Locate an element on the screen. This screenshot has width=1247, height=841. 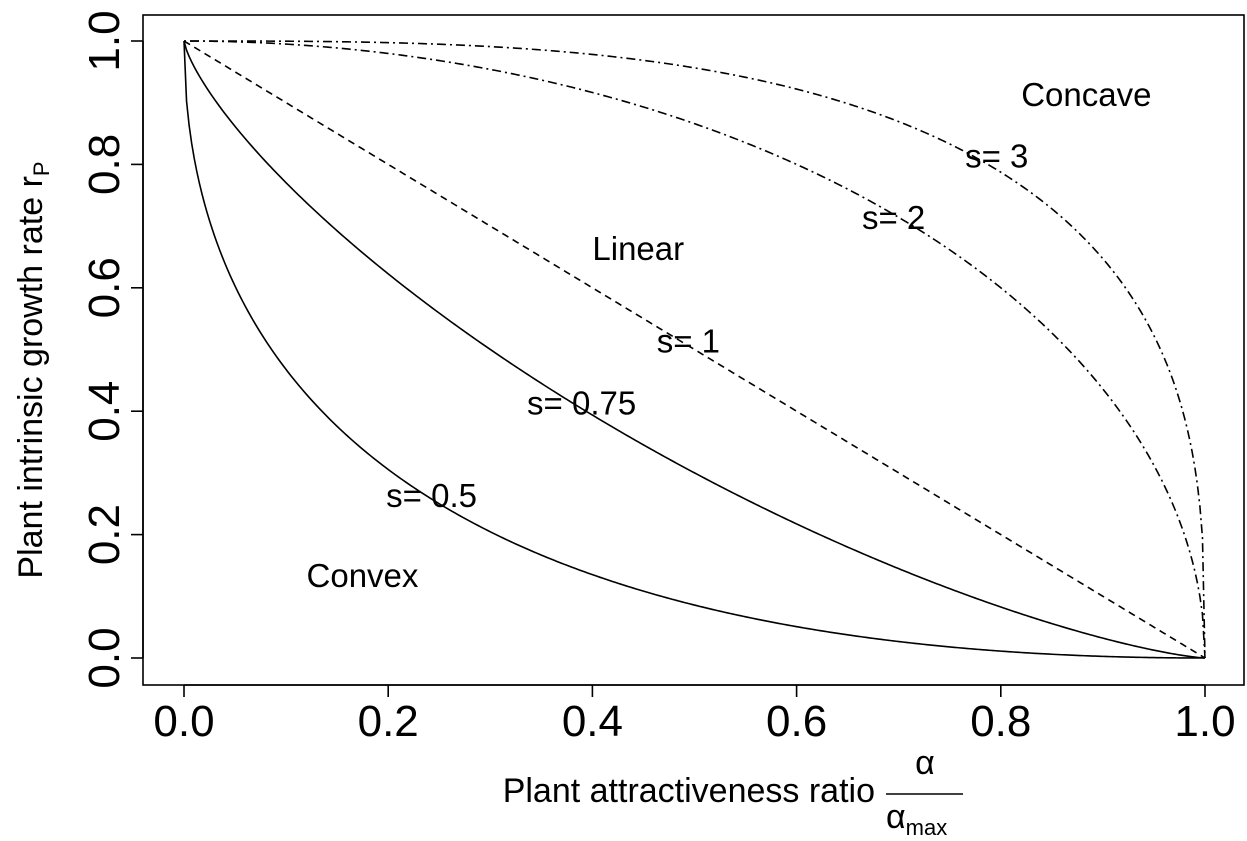
annotation-label: Convex is located at coordinates (363, 575).